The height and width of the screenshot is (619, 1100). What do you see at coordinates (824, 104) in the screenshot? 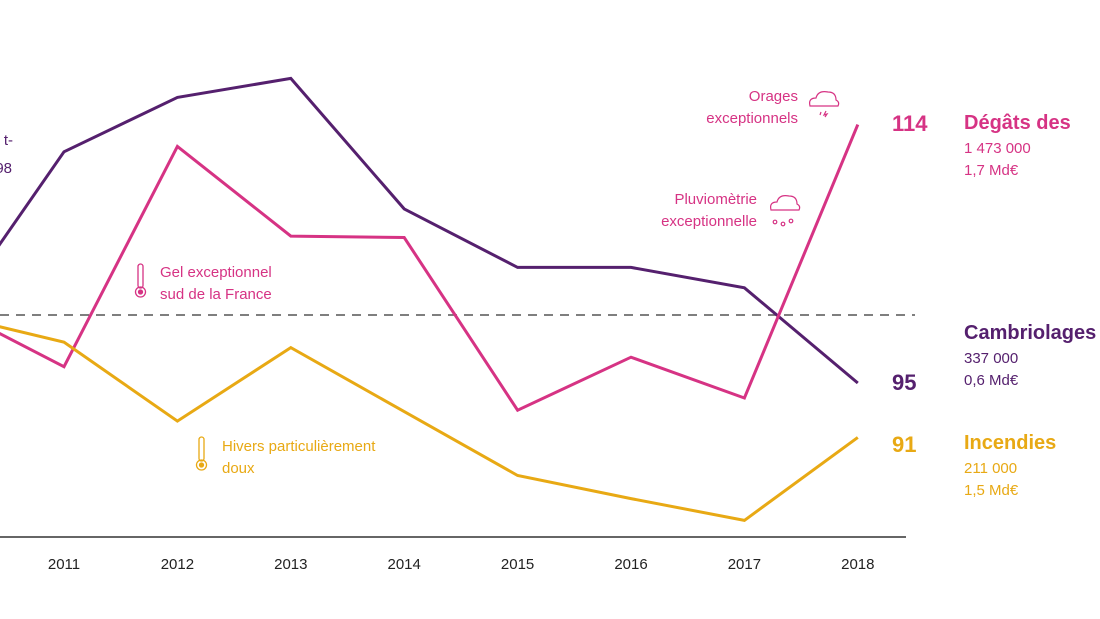
I see `storm-cloud-icon` at bounding box center [824, 104].